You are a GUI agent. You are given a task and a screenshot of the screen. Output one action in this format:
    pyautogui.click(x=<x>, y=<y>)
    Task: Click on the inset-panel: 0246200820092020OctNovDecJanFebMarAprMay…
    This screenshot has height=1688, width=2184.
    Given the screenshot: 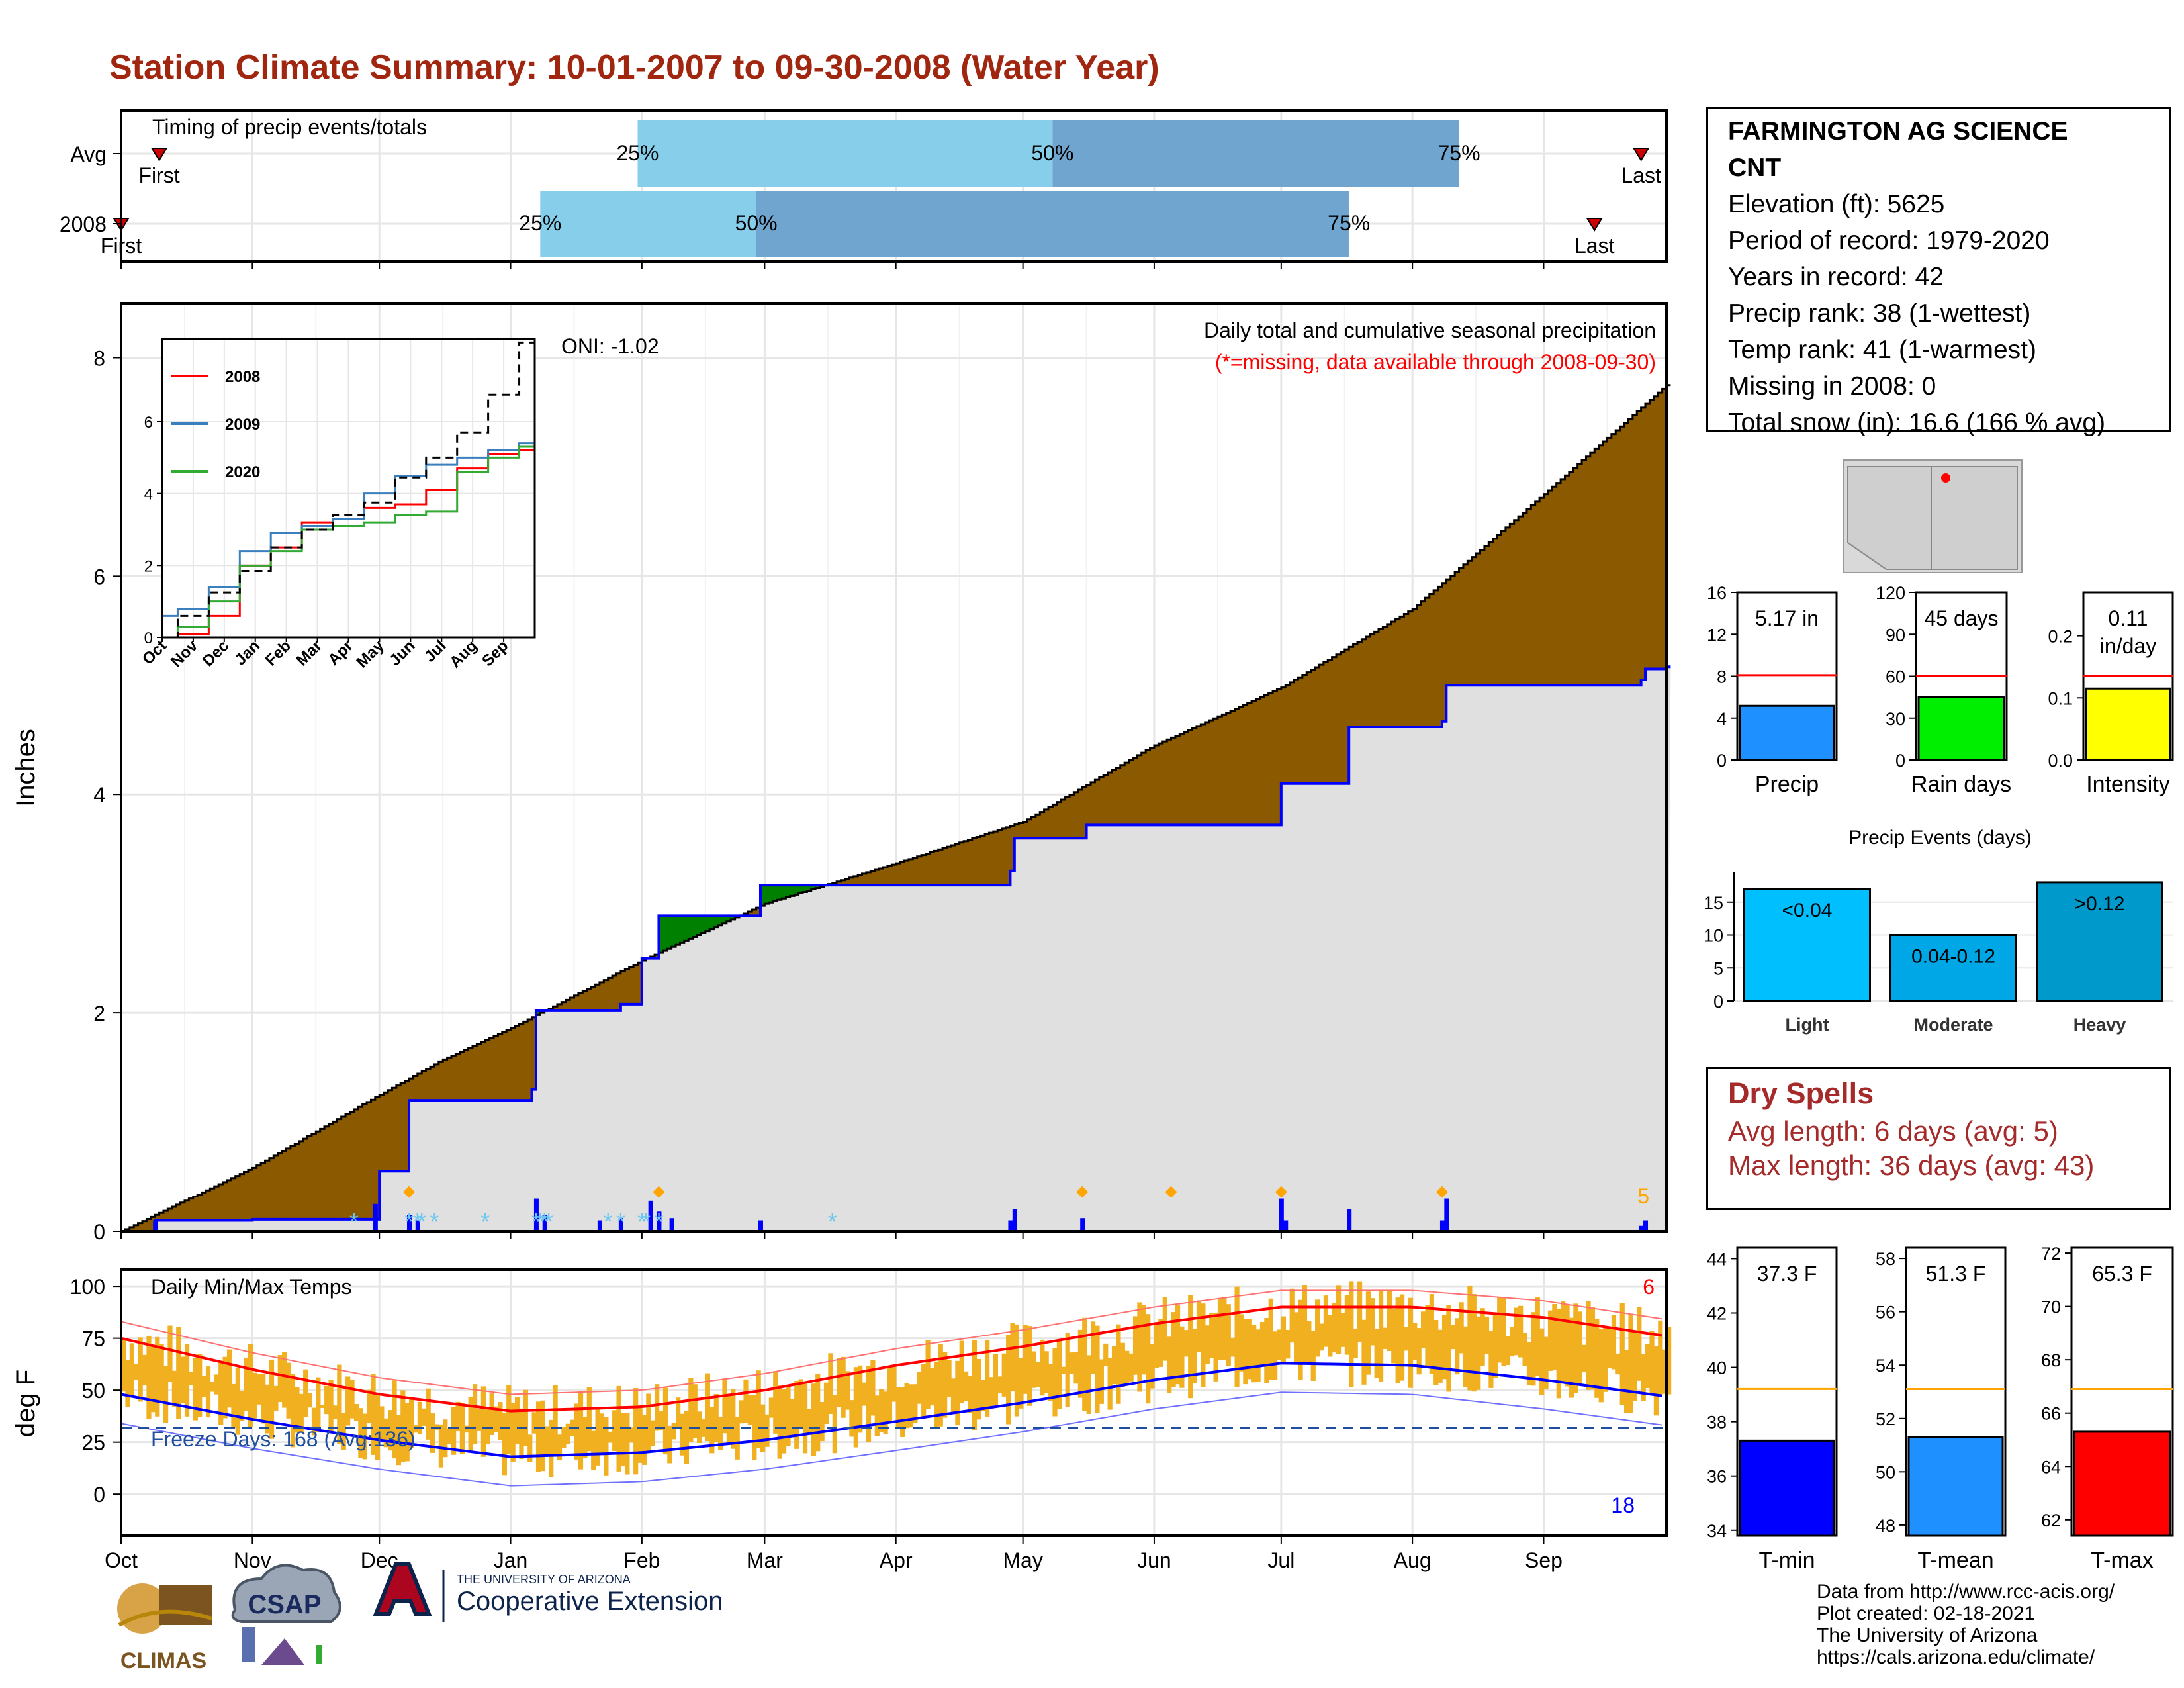 What is the action you would take?
    pyautogui.click(x=337, y=504)
    